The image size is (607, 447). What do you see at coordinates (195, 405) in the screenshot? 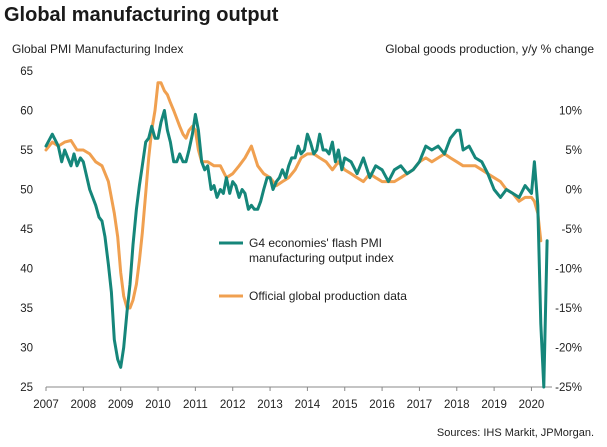
I see `x-tick-label: 2011` at bounding box center [195, 405].